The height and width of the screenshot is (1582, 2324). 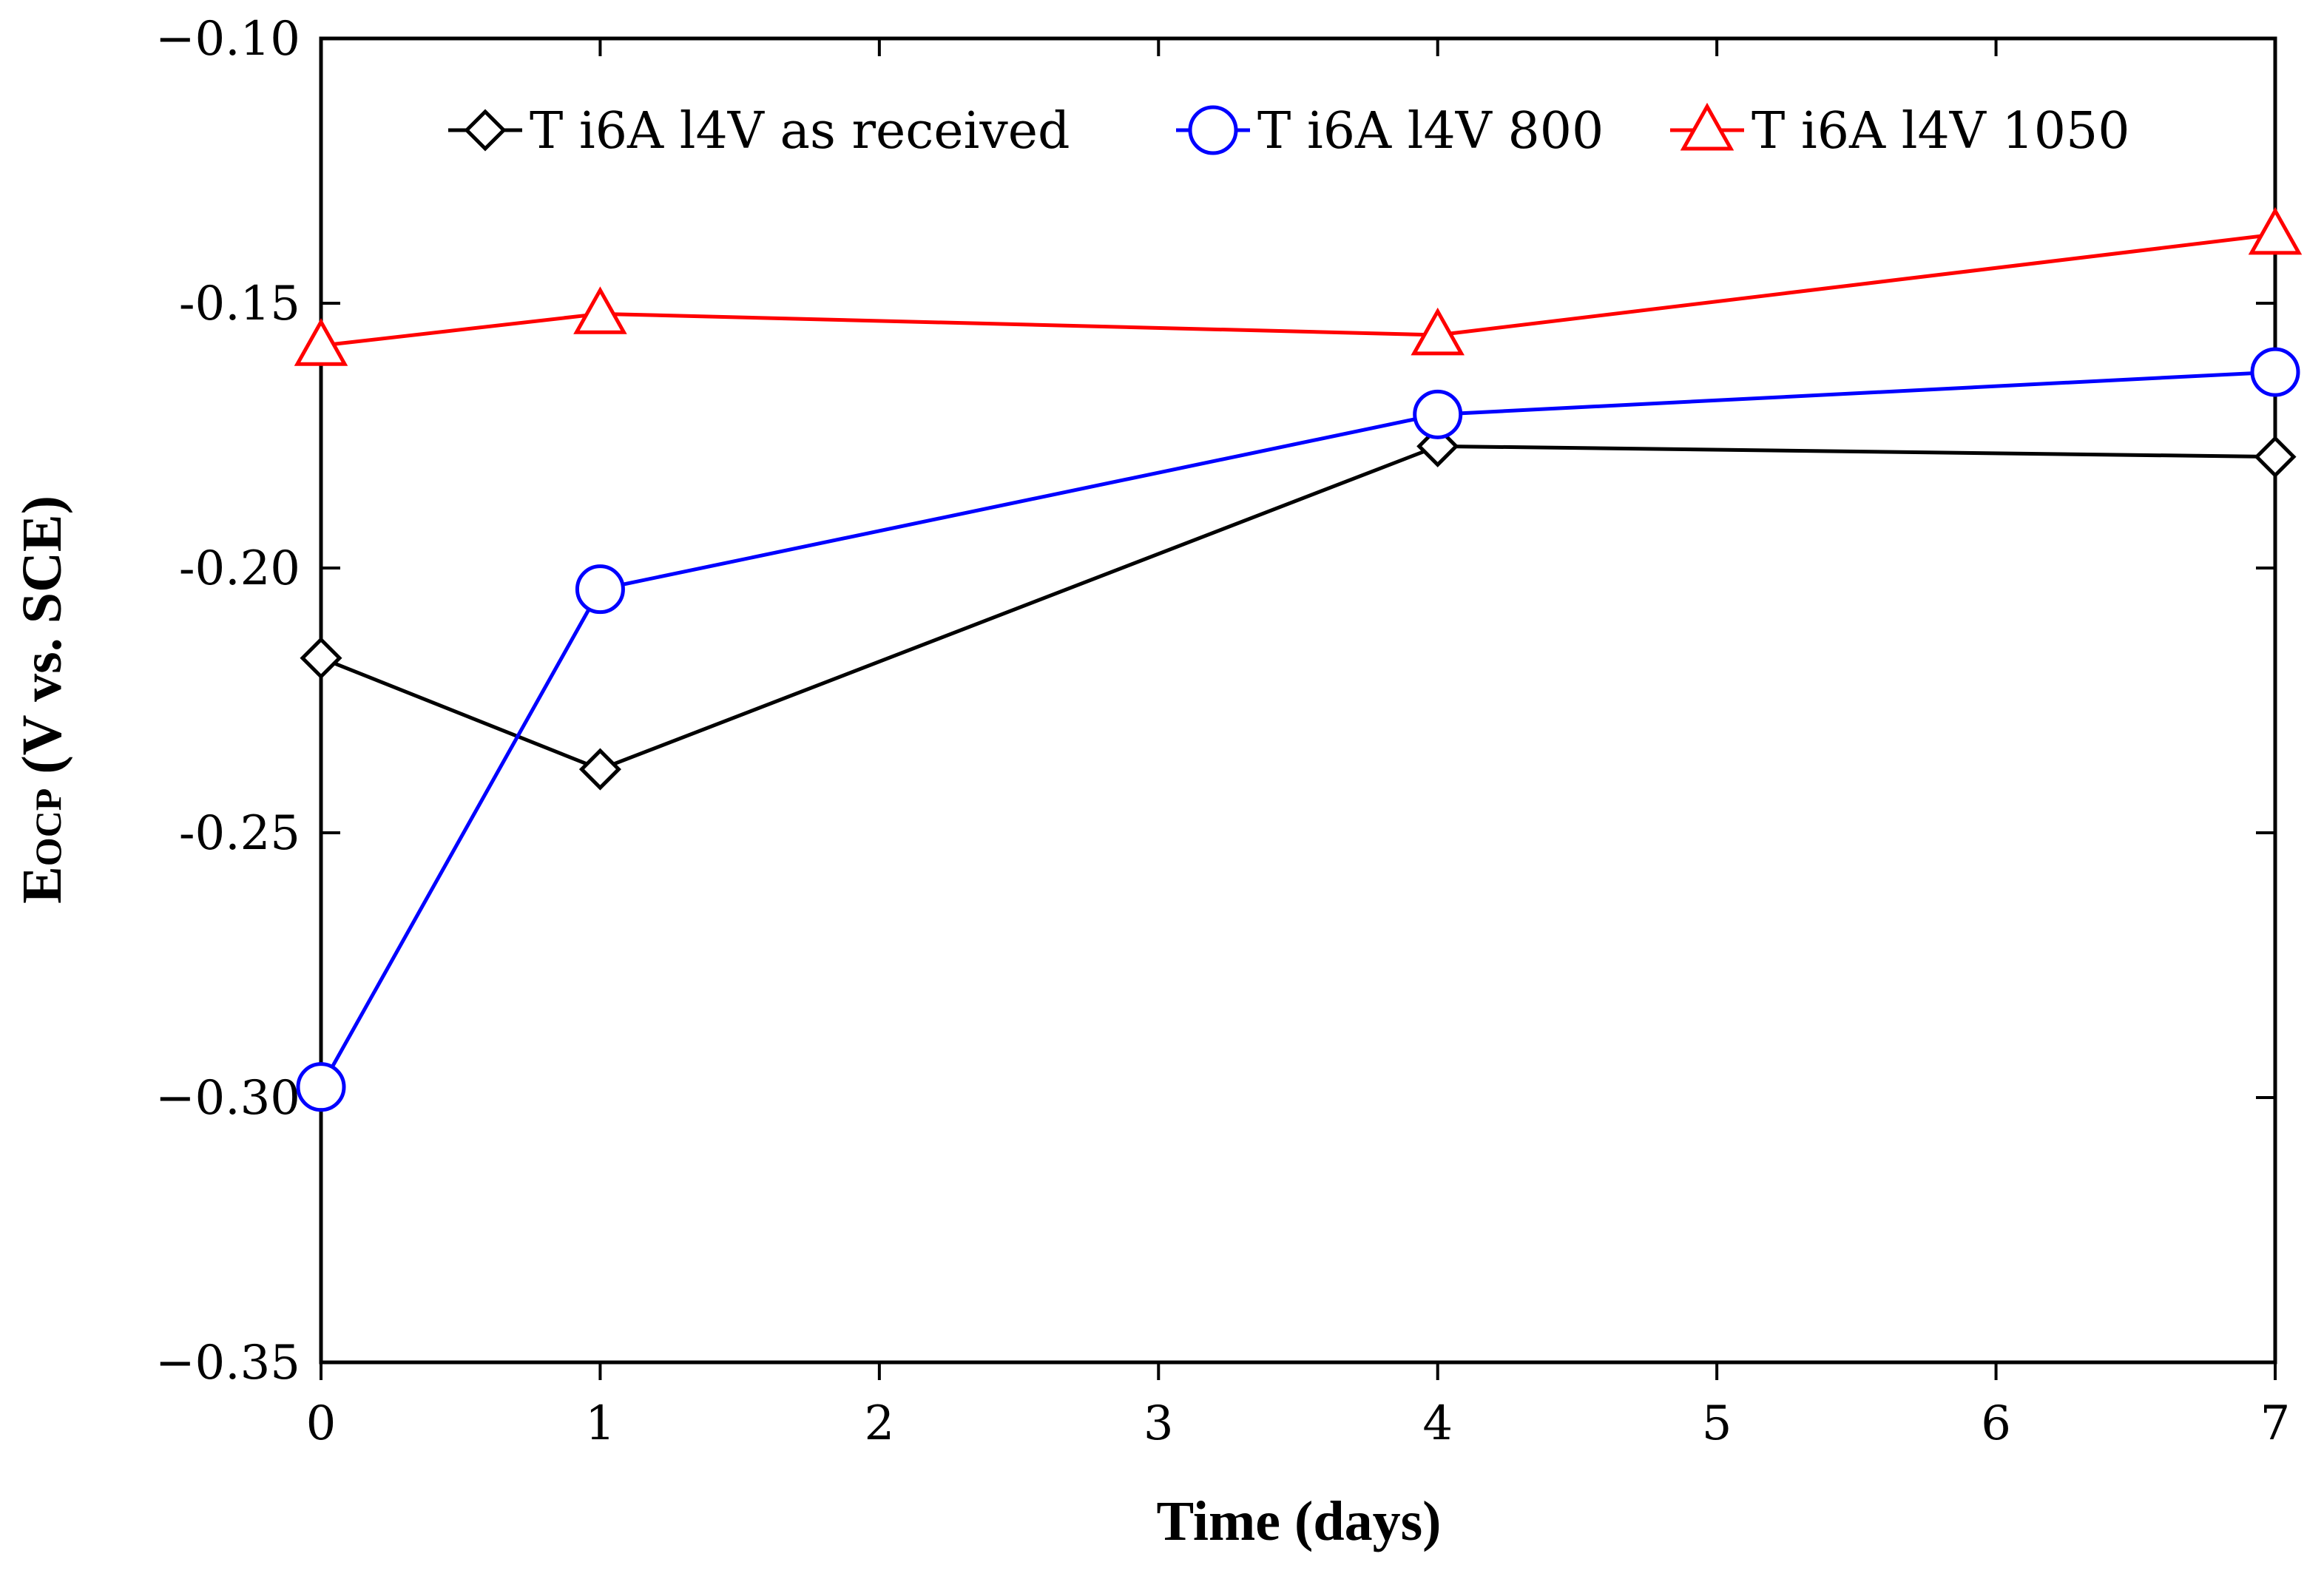 What do you see at coordinates (1159, 1423) in the screenshot?
I see `x-tick-label: 3` at bounding box center [1159, 1423].